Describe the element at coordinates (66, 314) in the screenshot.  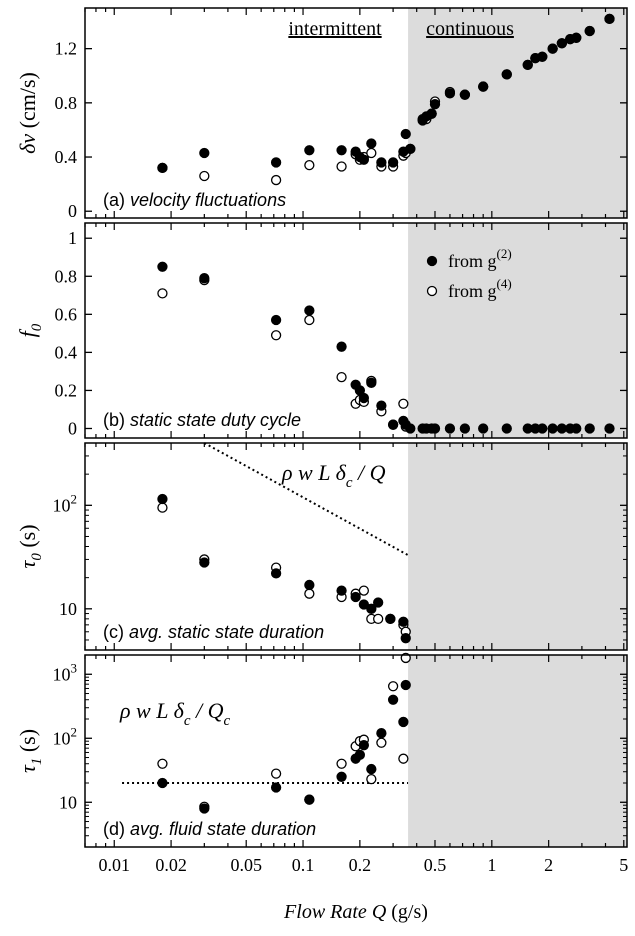
I see `y-tick-label: 0.6` at that location.